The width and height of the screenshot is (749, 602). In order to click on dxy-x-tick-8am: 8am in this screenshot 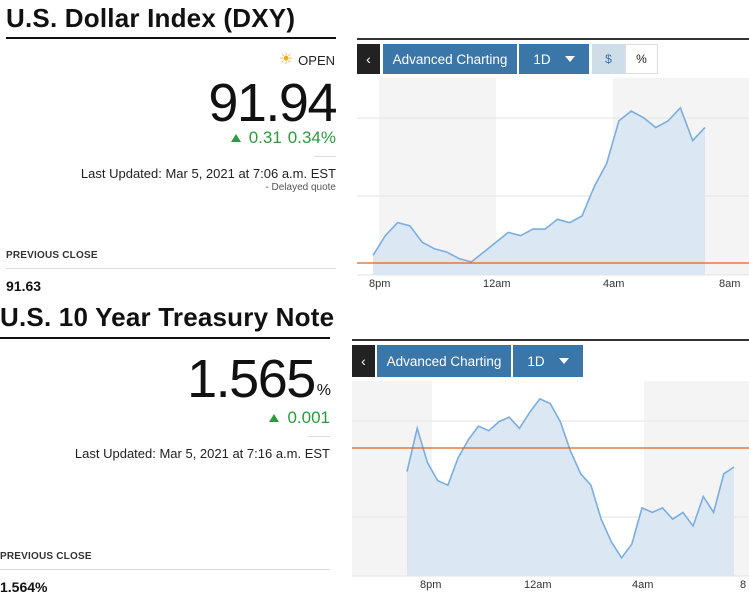, I will do `click(730, 284)`.